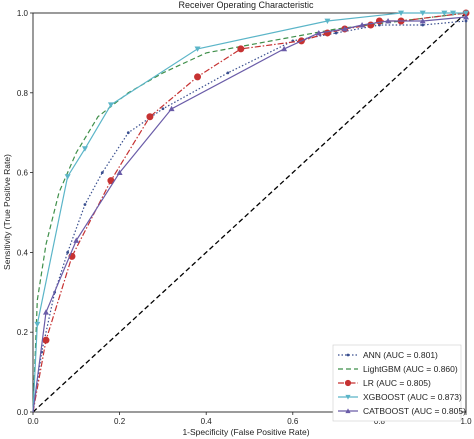  Describe the element at coordinates (207, 421) in the screenshot. I see `x-tick-label: 0.4` at that location.